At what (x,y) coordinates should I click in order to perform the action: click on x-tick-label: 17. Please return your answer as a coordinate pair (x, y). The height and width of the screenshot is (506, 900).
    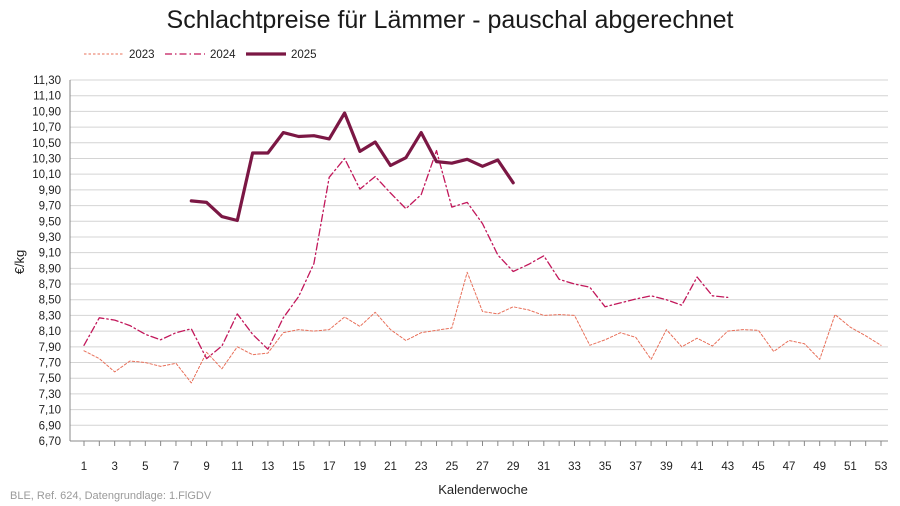
    Looking at the image, I should click on (329, 467).